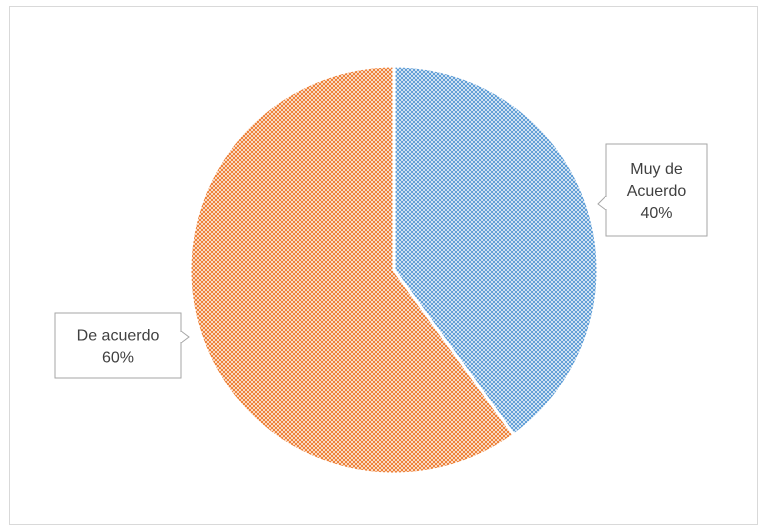 The image size is (767, 531). I want to click on data-label-percent: 60%, so click(118, 358).